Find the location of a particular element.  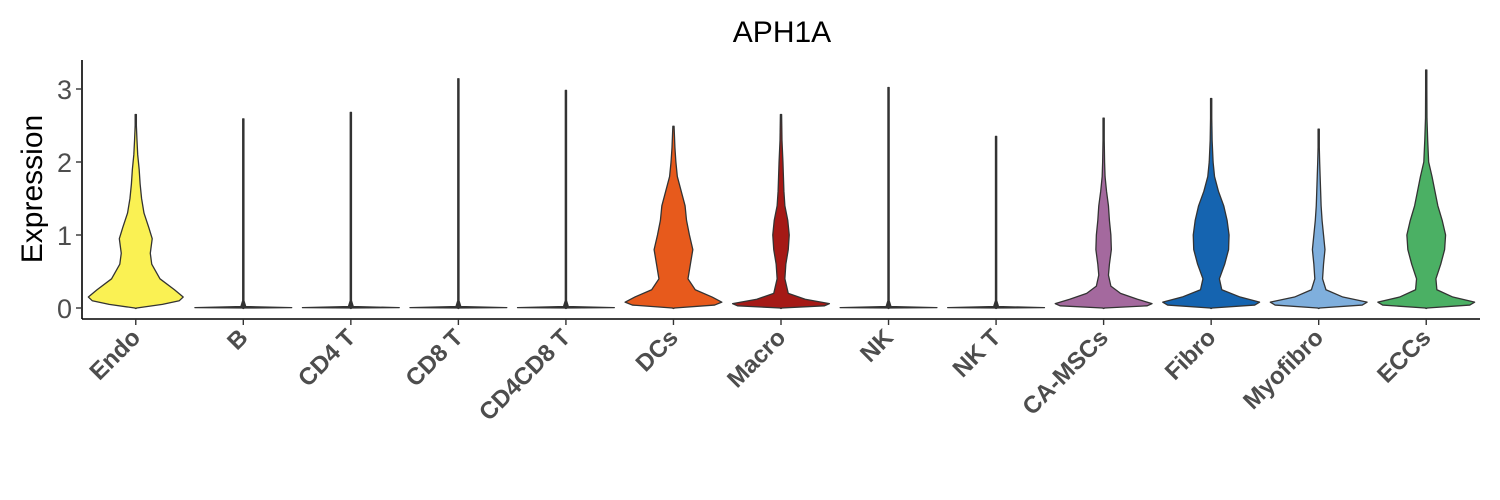

x-tick-label: NK is located at coordinates (877, 346).